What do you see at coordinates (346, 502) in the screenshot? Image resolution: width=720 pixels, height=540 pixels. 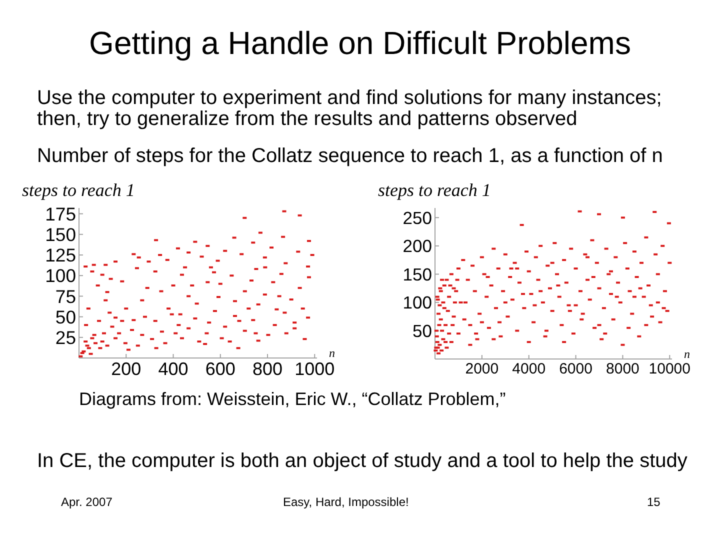 I see `text: Easy, Hard, Impossible!` at bounding box center [346, 502].